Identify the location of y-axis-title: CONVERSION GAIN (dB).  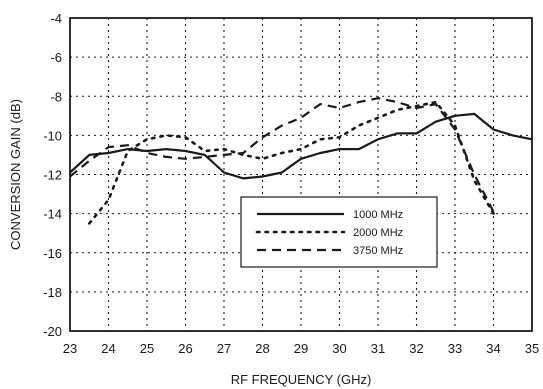
(15, 174).